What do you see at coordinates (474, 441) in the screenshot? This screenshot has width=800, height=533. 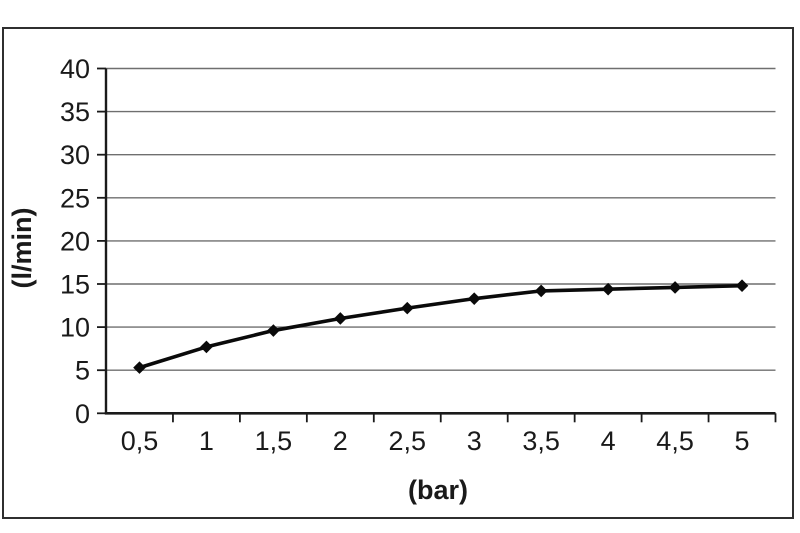 I see `x-tick-label-6: 3` at bounding box center [474, 441].